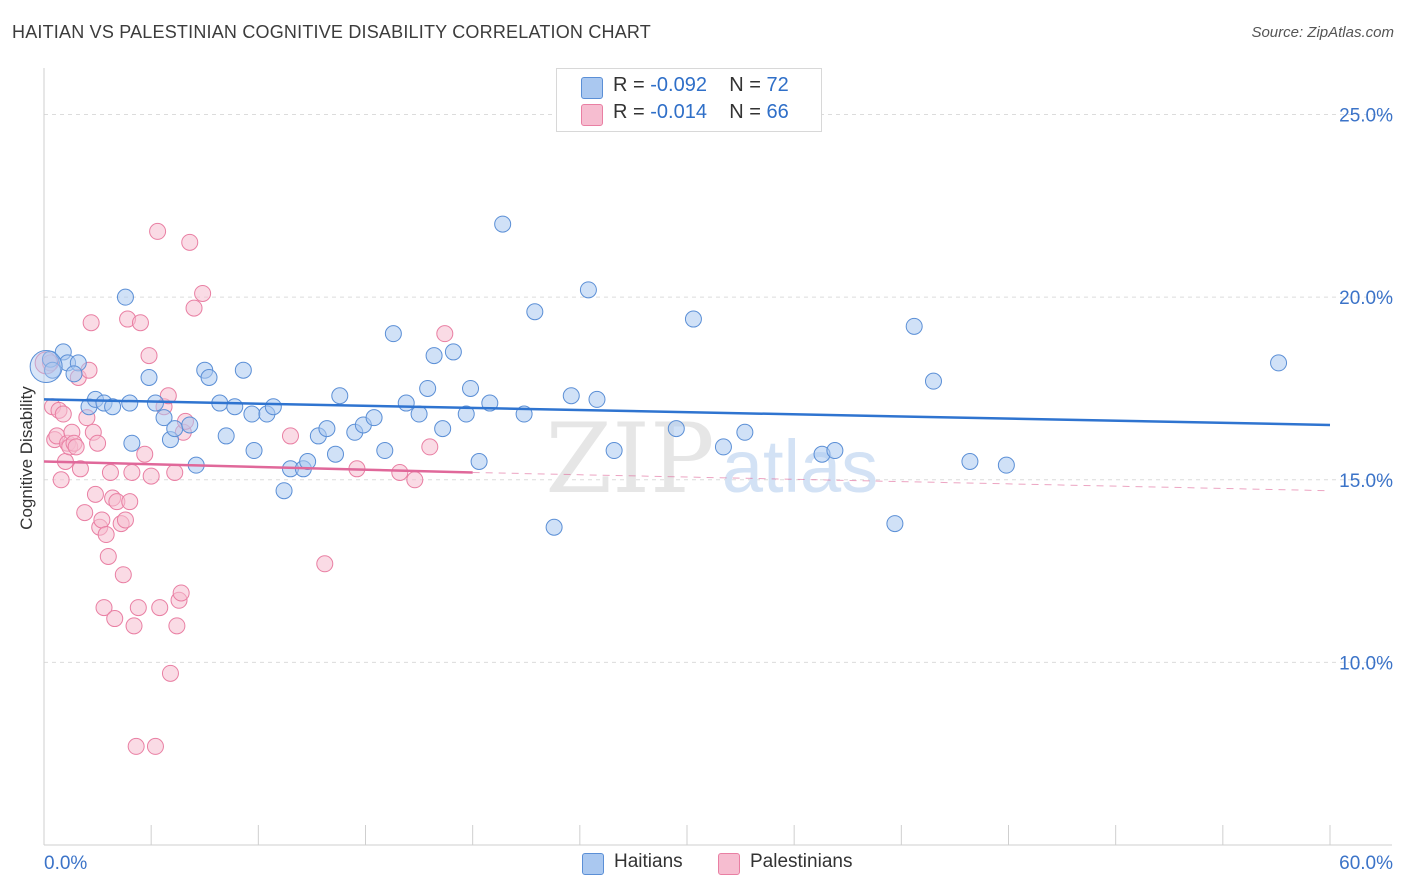 This screenshot has height=892, width=1406. I want to click on y-tick-label: 10.0%, so click(1366, 663).